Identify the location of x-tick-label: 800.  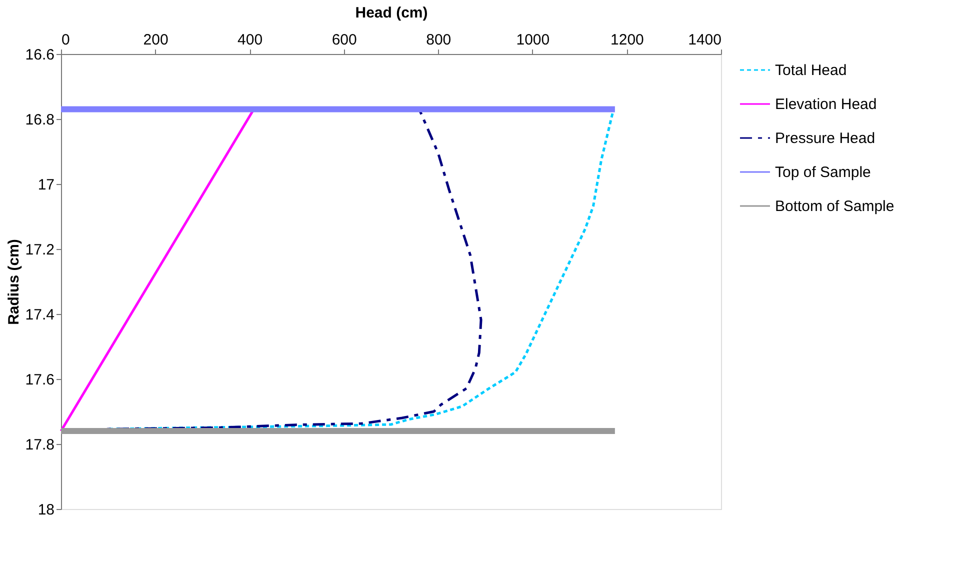
(439, 40).